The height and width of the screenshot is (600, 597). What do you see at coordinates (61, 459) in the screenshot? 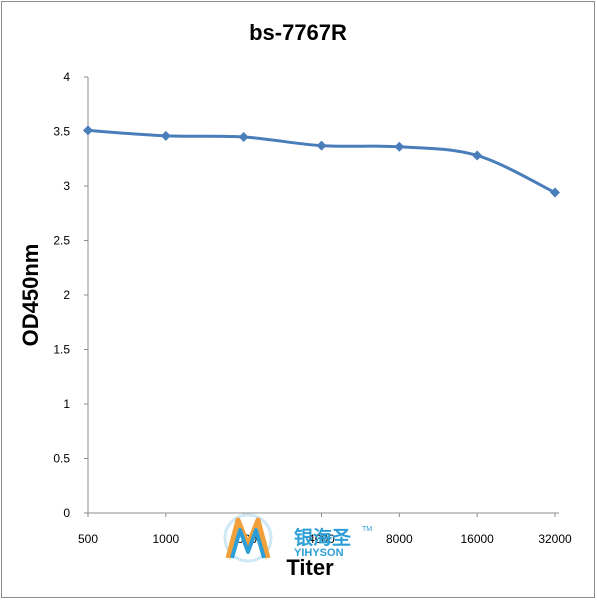
I see `y-tick-label: 0.5` at bounding box center [61, 459].